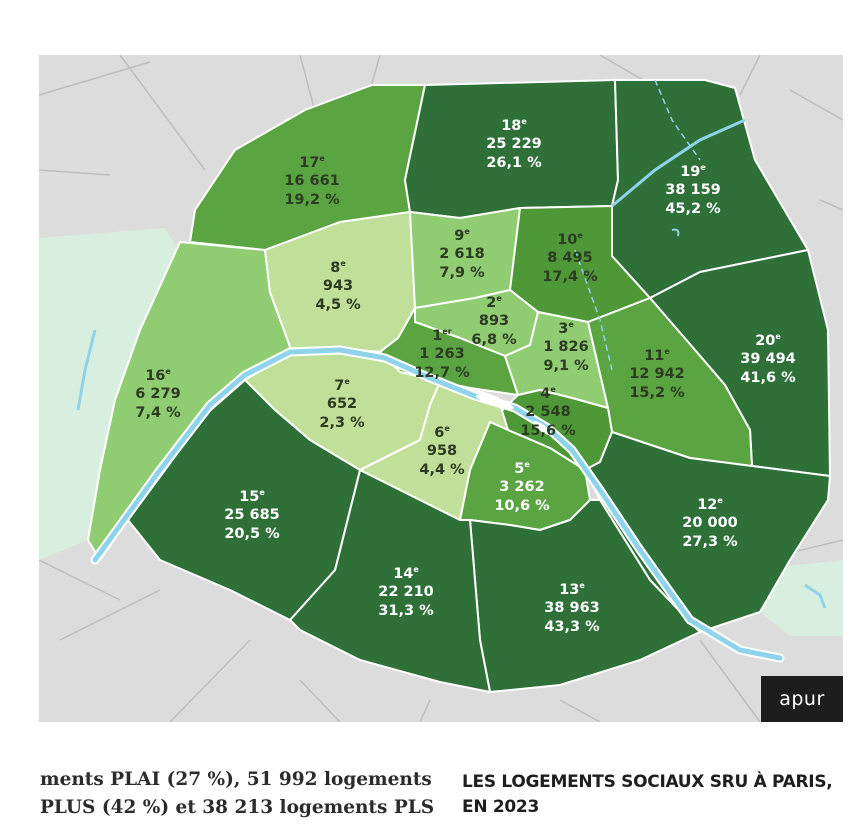 Image resolution: width=858 pixels, height=824 pixels. Describe the element at coordinates (312, 181) in the screenshot. I see `label-17: 17e 16 661 19,2 %` at that location.